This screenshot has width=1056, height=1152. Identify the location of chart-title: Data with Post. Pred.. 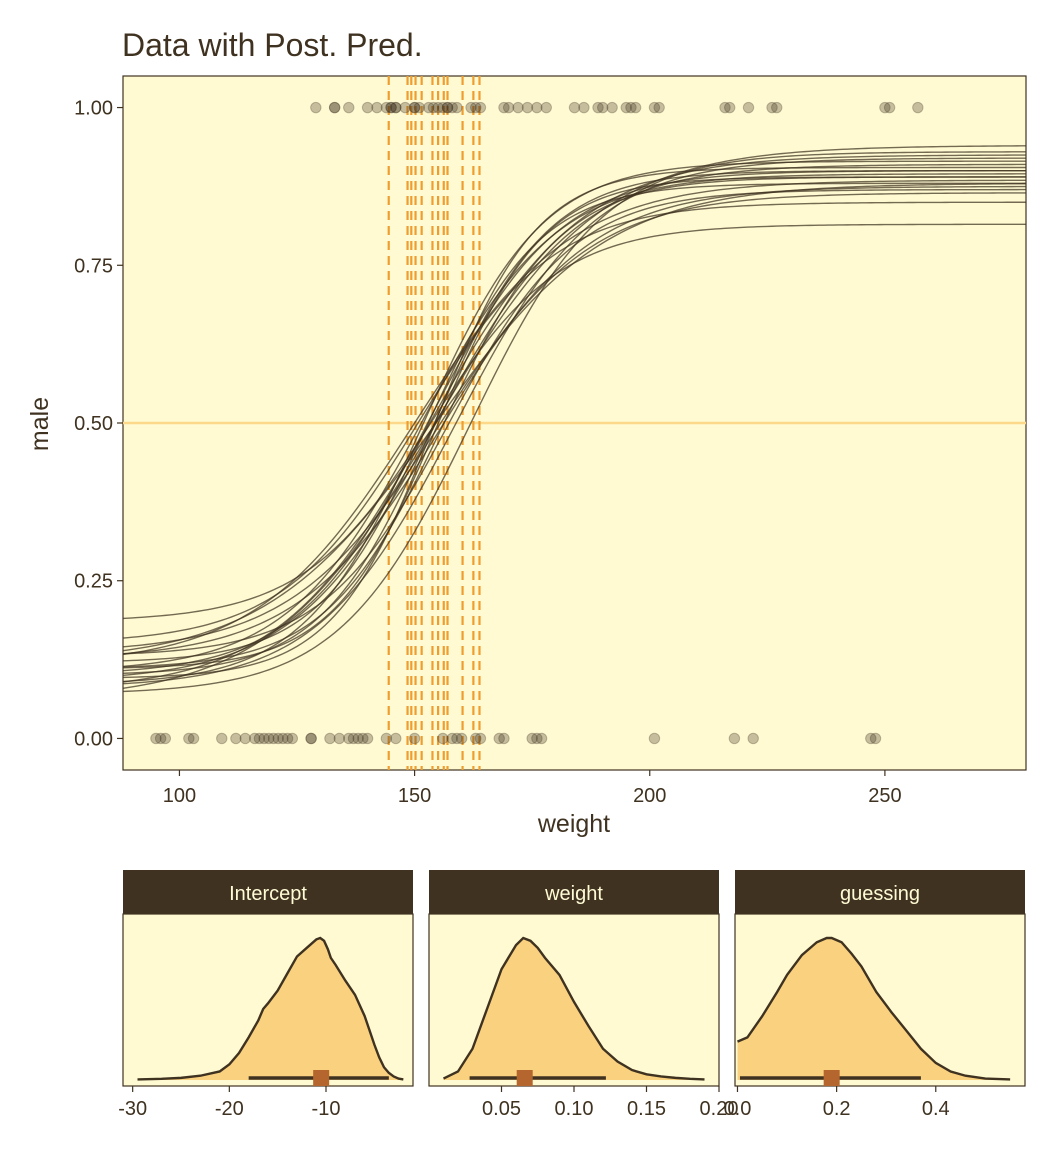
(272, 45).